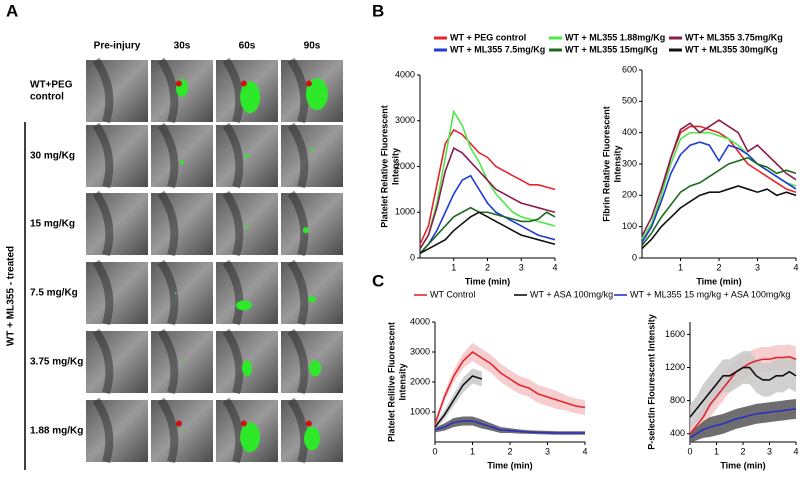 The image size is (800, 482). What do you see at coordinates (675, 334) in the screenshot?
I see `y-tick-label: 1600` at bounding box center [675, 334].